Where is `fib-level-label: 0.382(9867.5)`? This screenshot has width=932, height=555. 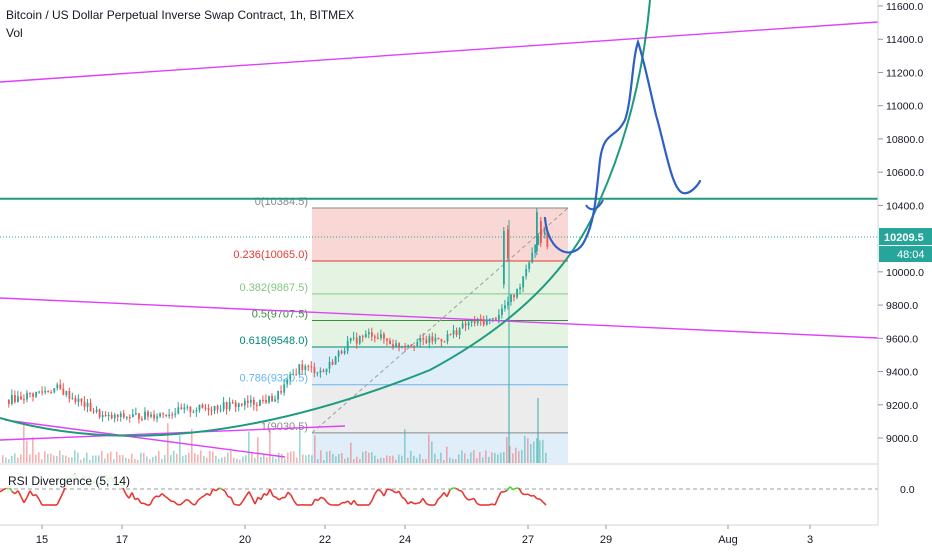 fib-level-label: 0.382(9867.5) is located at coordinates (274, 288).